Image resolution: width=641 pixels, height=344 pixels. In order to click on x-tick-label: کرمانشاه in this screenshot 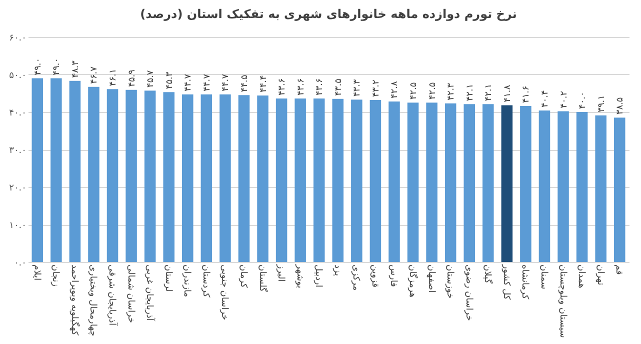, I will do `click(525, 282)`.